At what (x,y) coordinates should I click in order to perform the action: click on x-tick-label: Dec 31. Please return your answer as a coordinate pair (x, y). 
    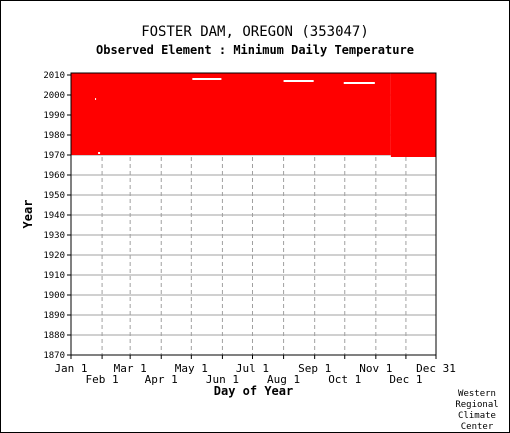
    Looking at the image, I should click on (436, 368).